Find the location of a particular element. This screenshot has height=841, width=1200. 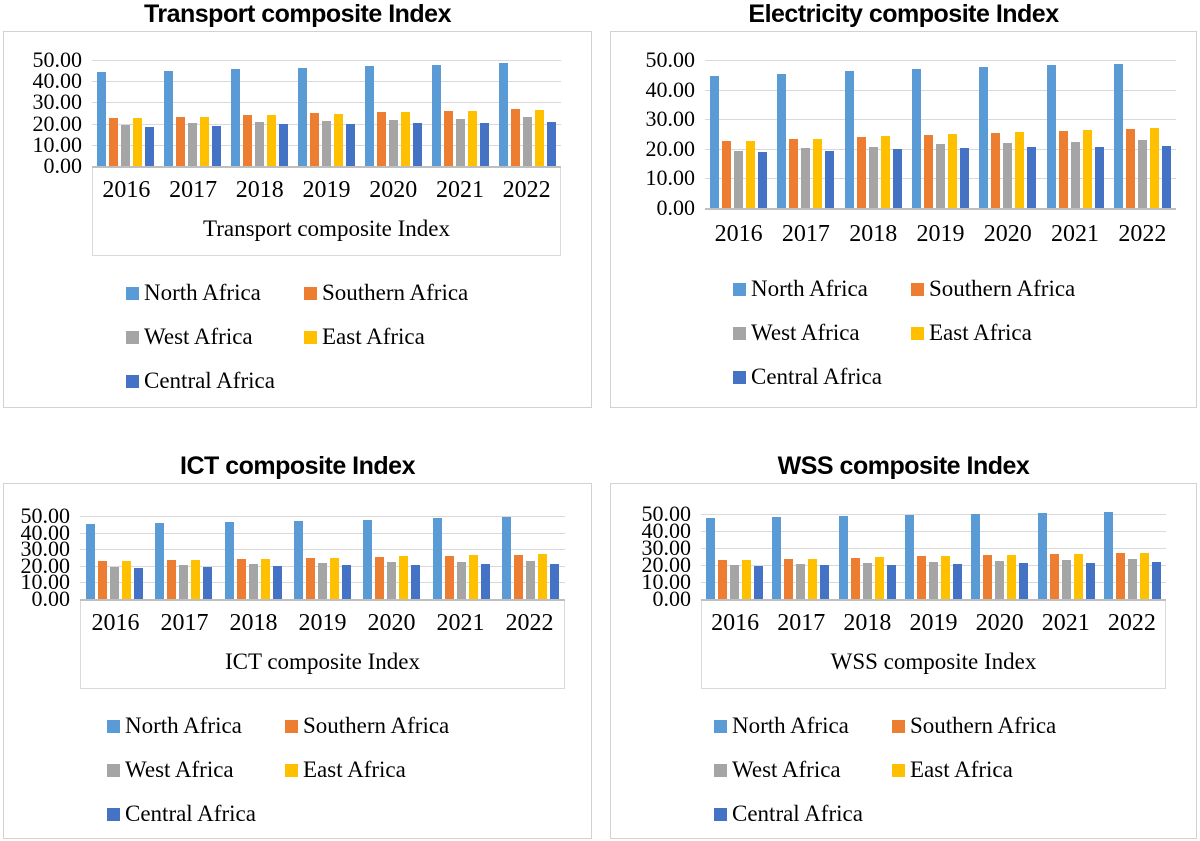

y-tick-label: 0.00 is located at coordinates (676, 207).